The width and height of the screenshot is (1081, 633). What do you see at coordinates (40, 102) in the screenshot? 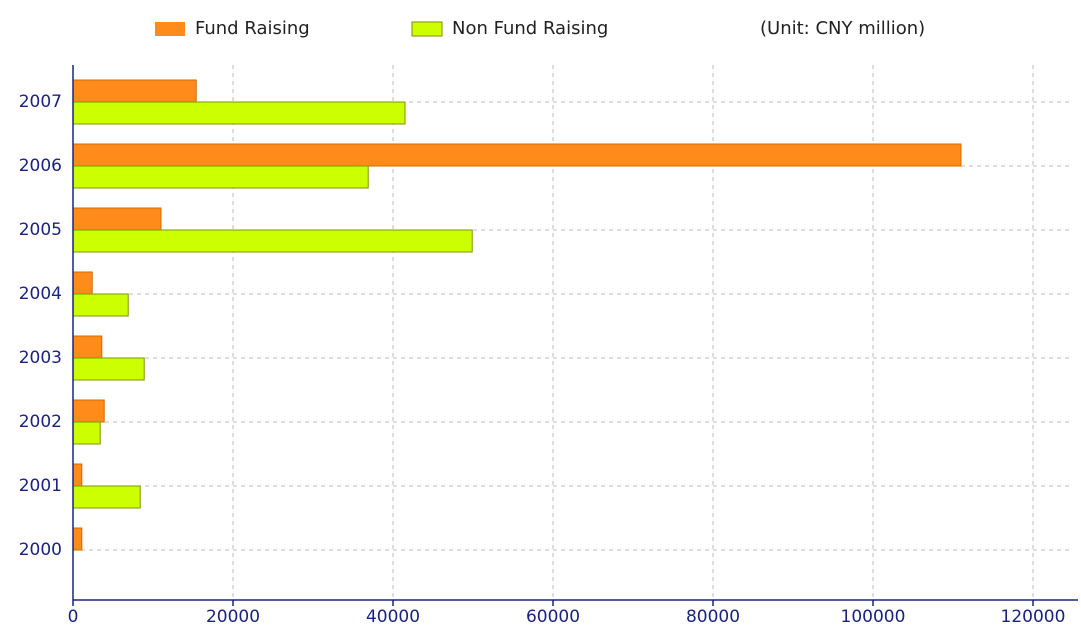
I see `y-tick-label: 2007` at bounding box center [40, 102].